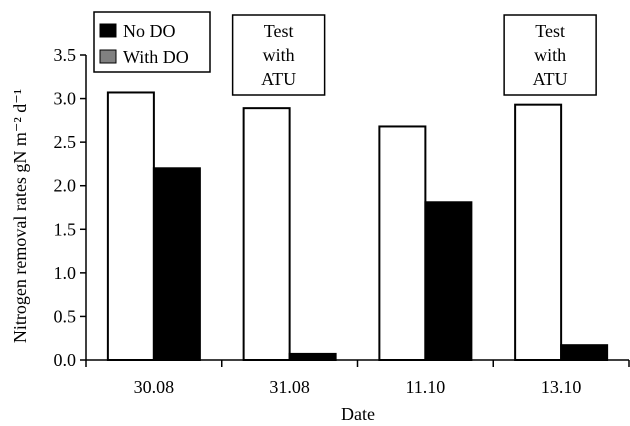 This screenshot has height=426, width=630. Describe the element at coordinates (108, 56) in the screenshot. I see `legend-swatch-with-do` at that location.